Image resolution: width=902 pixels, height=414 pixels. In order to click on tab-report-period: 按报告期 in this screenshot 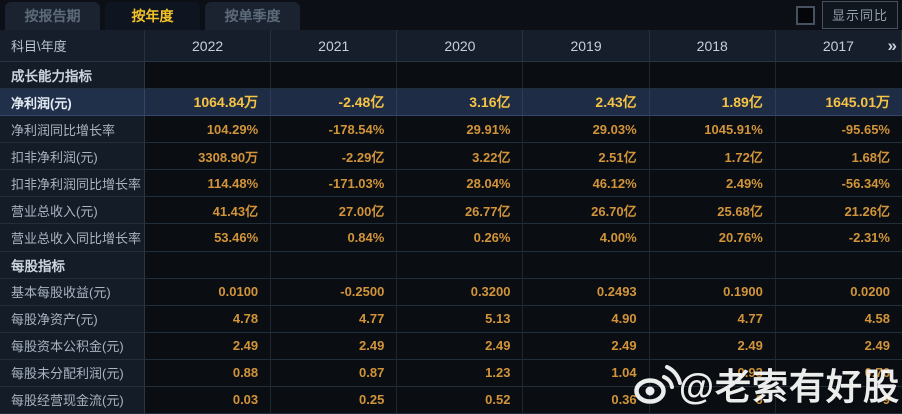, I will do `click(52, 16)`.